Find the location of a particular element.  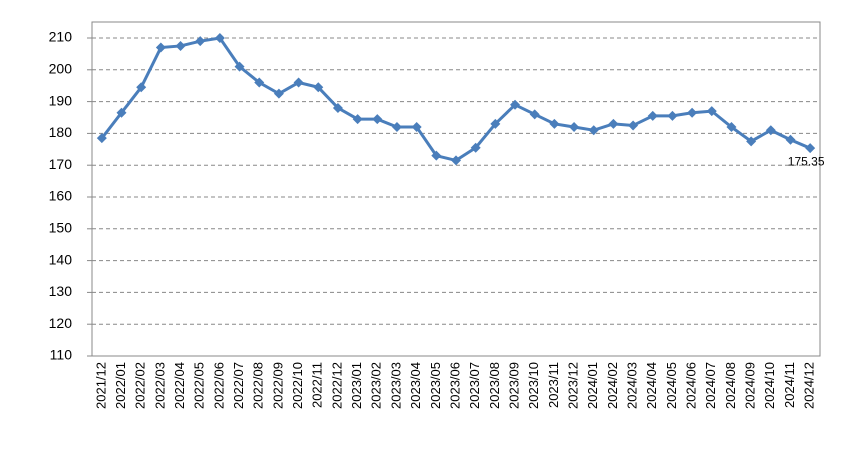

x-tick-label: 2023/01 is located at coordinates (356, 385).